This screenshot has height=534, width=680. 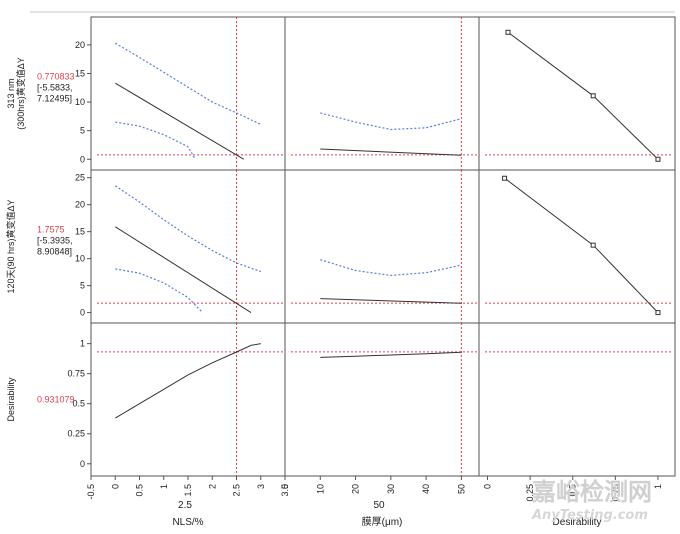 What do you see at coordinates (382, 522) in the screenshot?
I see `factor-axis-label: 膜厚(μm)` at bounding box center [382, 522].